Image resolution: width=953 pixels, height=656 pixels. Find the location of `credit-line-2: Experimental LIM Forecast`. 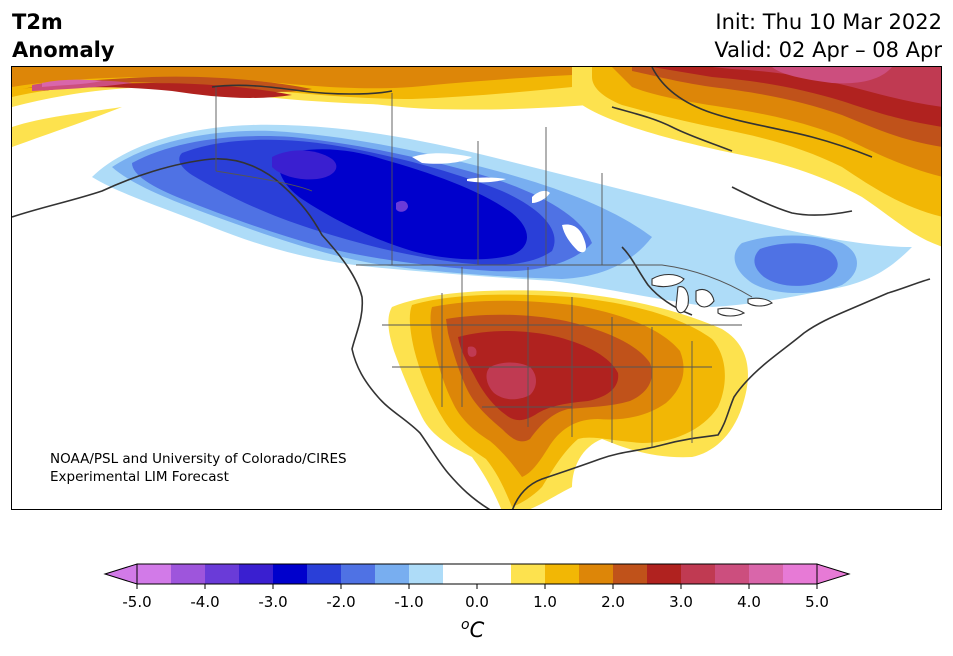

credit-line-2: Experimental LIM Forecast is located at coordinates (139, 477).